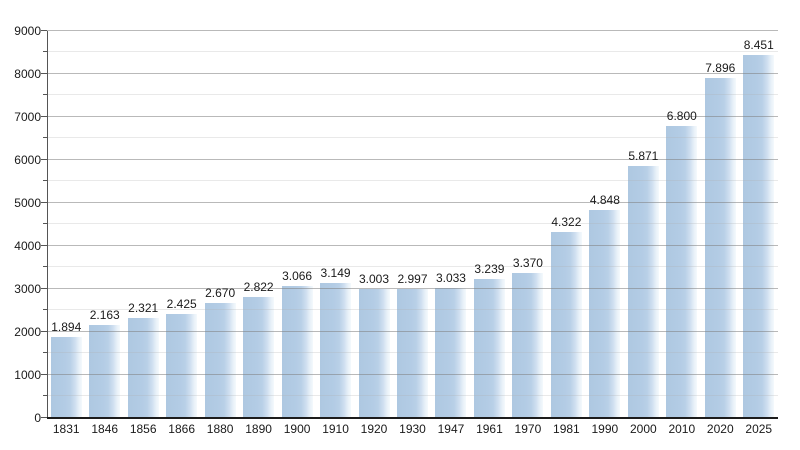  What do you see at coordinates (220, 293) in the screenshot?
I see `bar-value-label: 2.670` at bounding box center [220, 293].